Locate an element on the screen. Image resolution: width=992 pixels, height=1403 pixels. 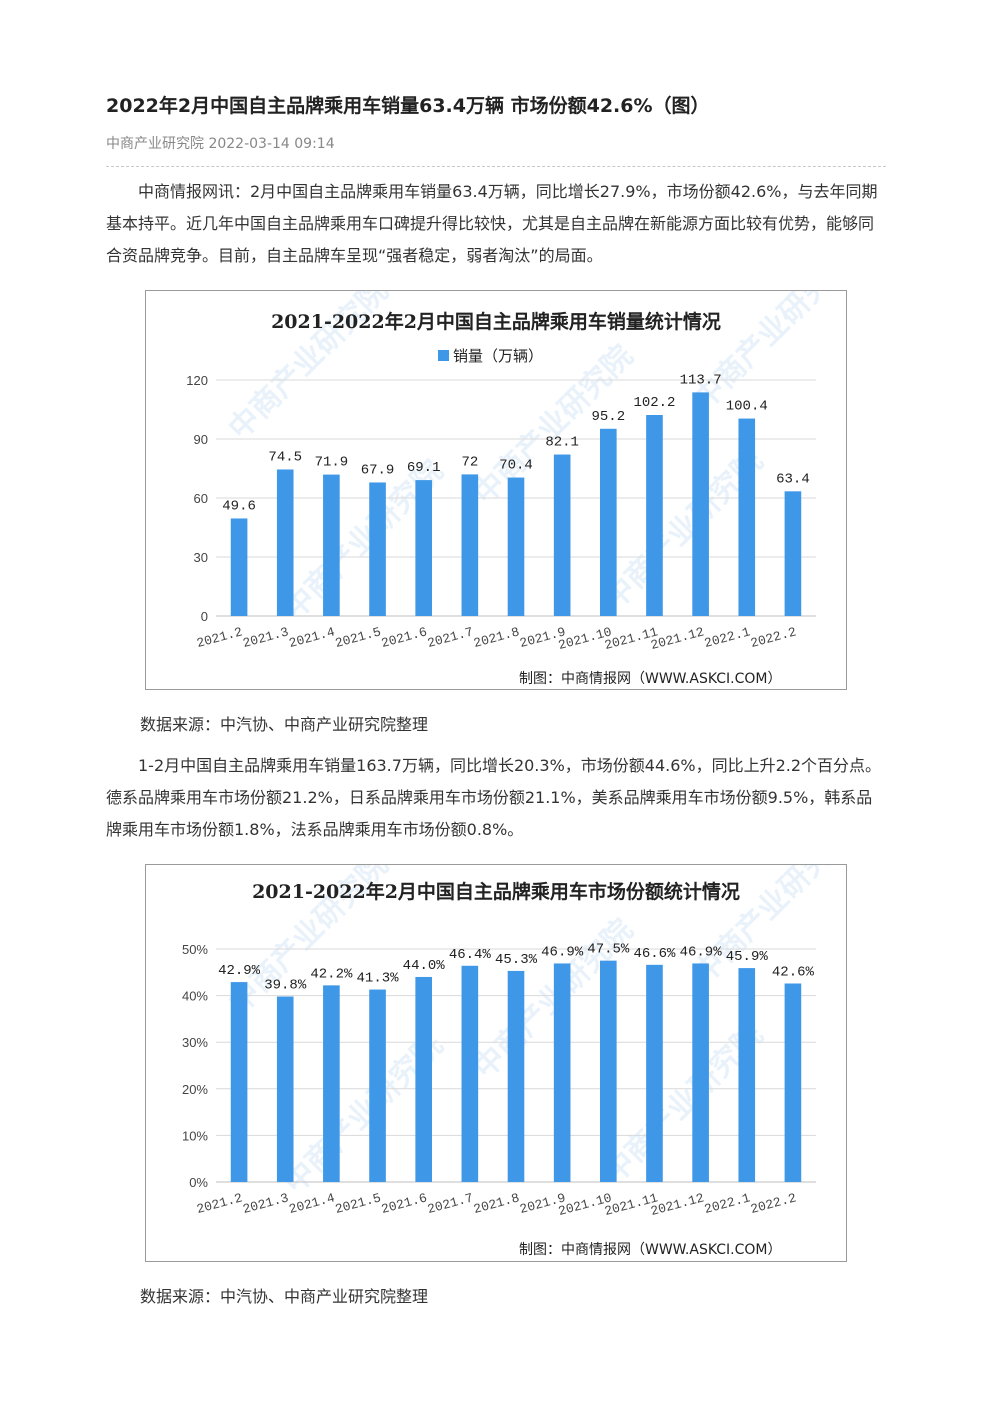
x-tick-label: 2021.6 is located at coordinates (404, 1203).